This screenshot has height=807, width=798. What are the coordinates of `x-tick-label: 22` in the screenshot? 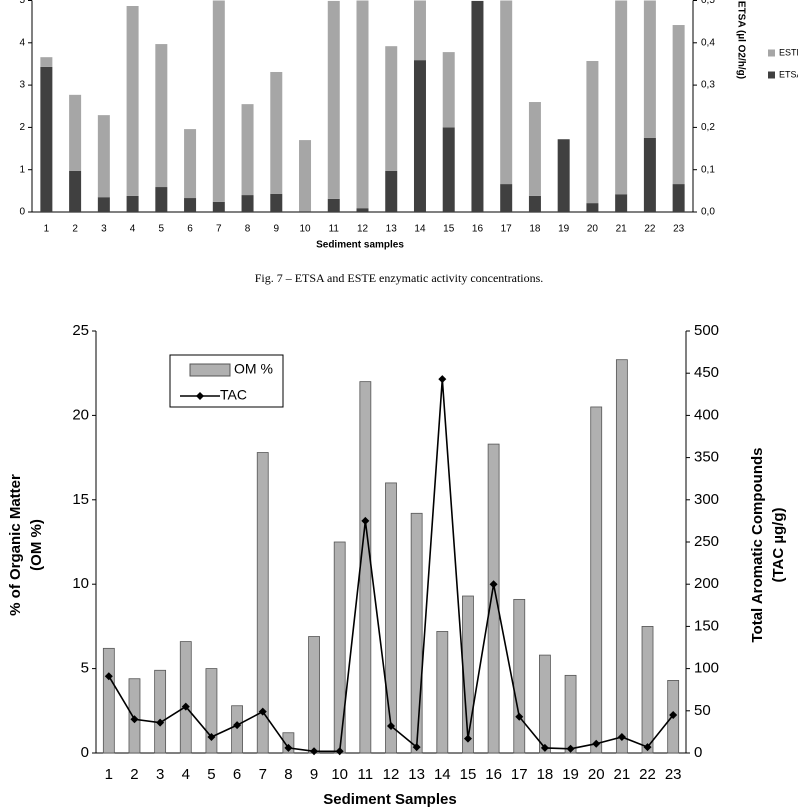 It's located at (650, 229).